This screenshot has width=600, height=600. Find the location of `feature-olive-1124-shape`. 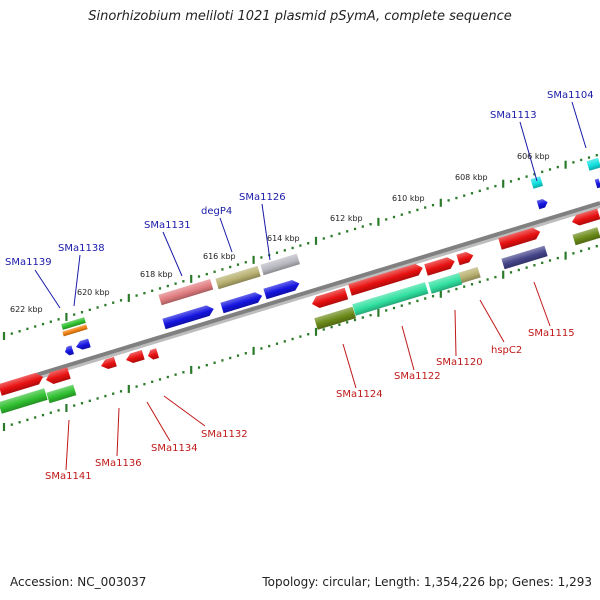

feature-olive-1124-shape is located at coordinates (335, 318).